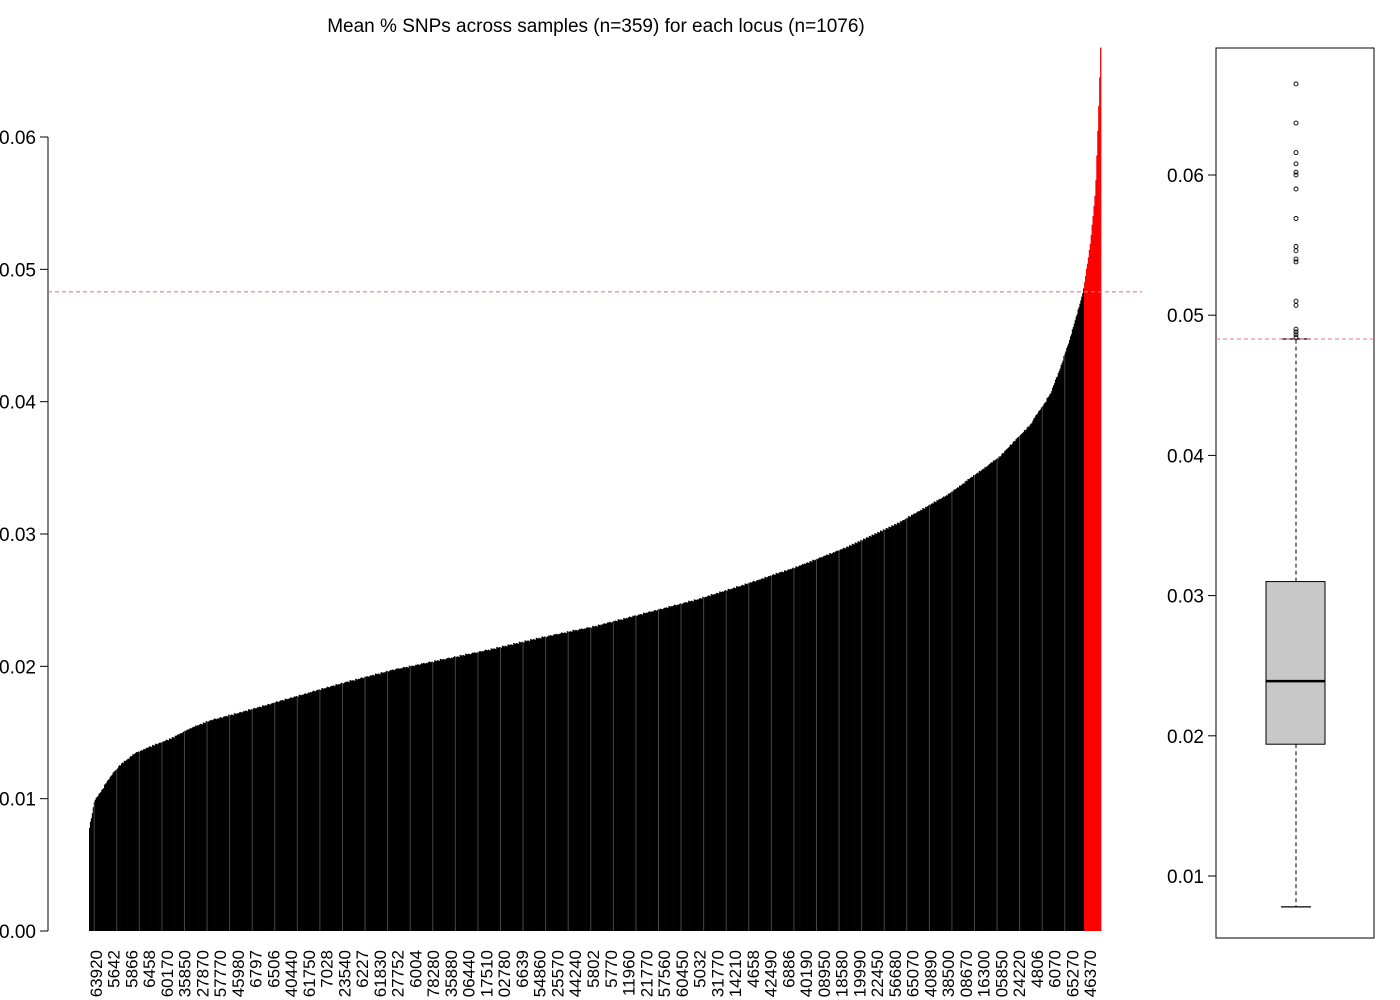 This screenshot has height=1000, width=1400. I want to click on bar-x-tick-label: 14210, so click(735, 973).